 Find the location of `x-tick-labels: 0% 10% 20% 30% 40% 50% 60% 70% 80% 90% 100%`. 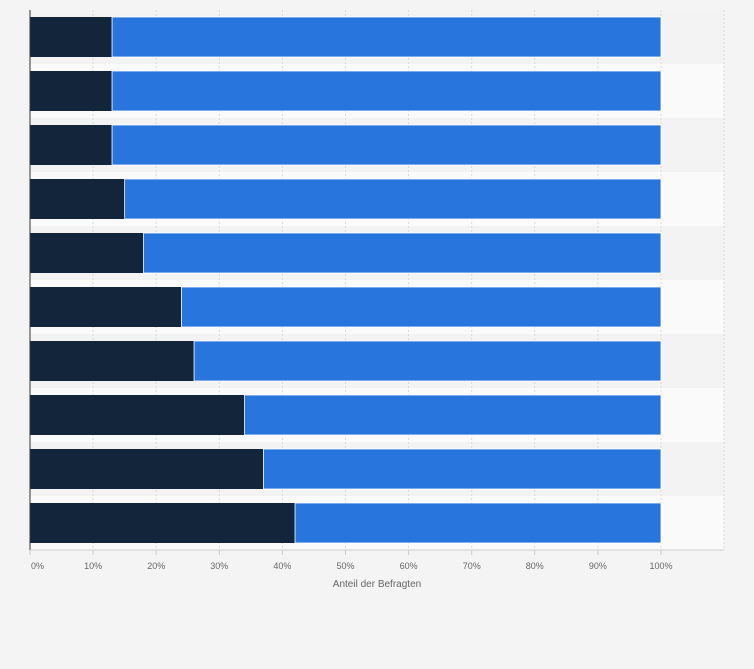

x-tick-labels: 0% 10% 20% 30% 40% 50% 60% 70% 80% 90% 100% is located at coordinates (351, 560).